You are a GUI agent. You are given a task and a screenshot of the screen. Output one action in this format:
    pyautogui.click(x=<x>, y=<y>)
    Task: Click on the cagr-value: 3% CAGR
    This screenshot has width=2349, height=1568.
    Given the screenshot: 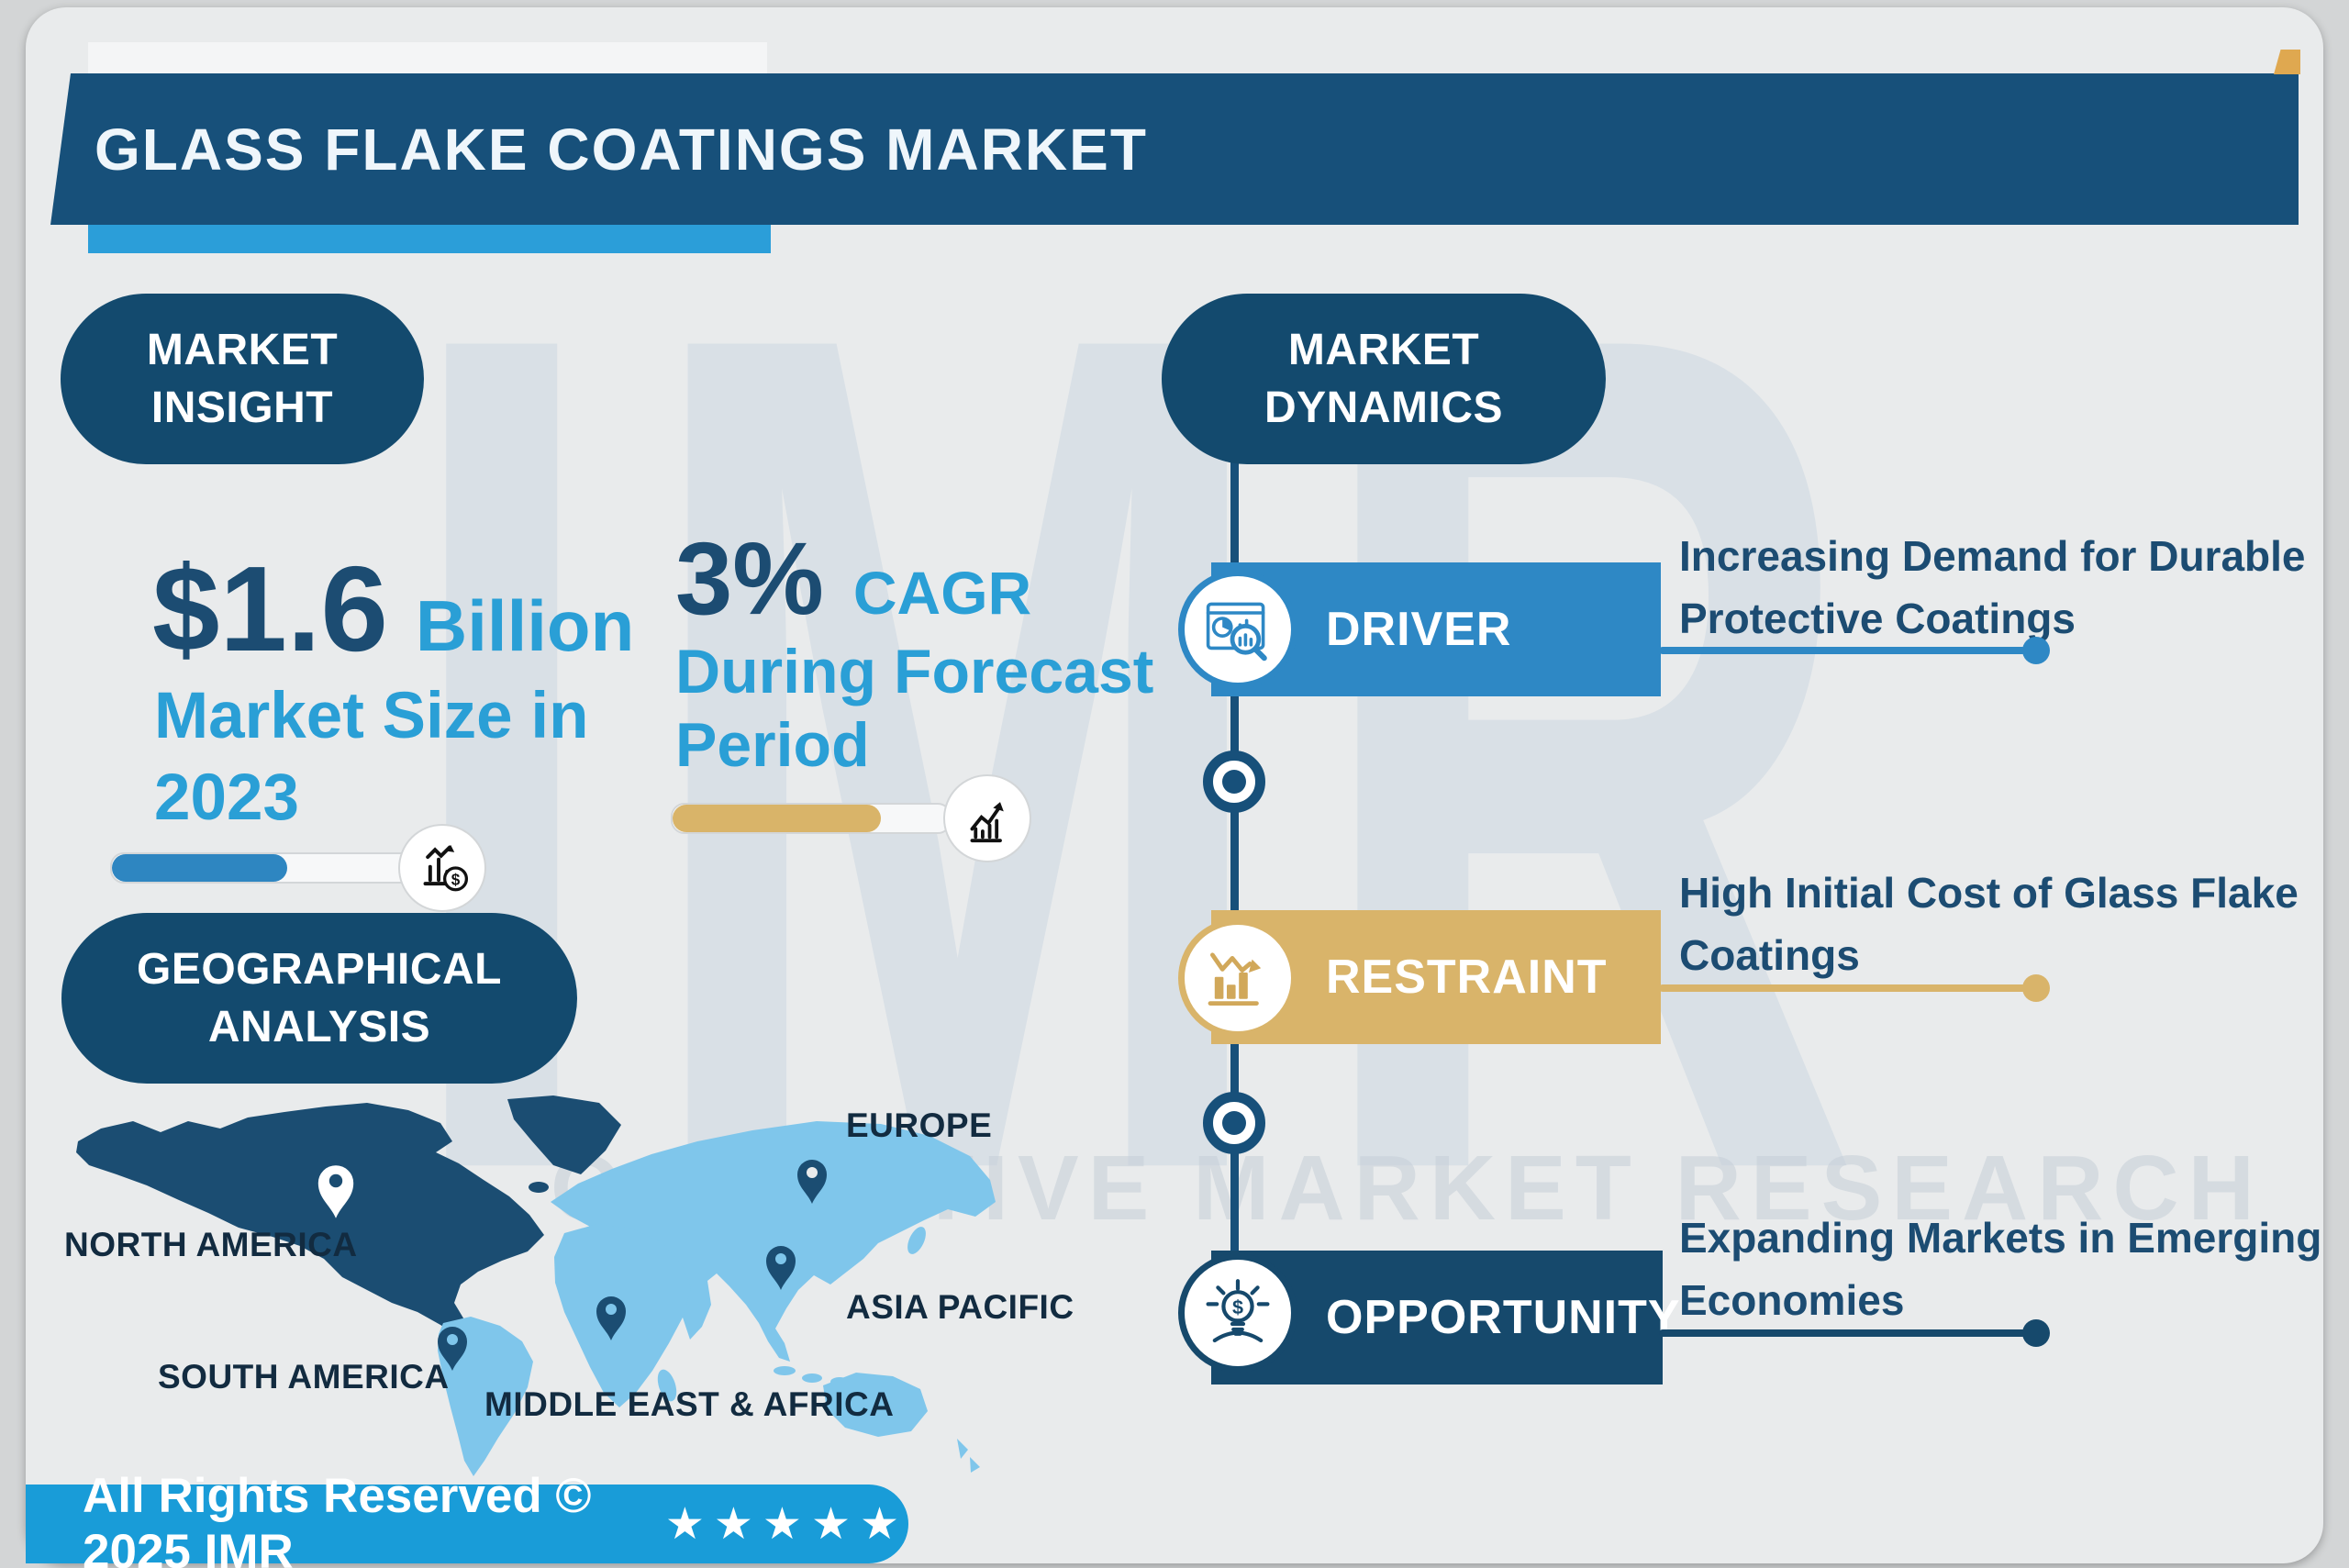 What is the action you would take?
    pyautogui.click(x=853, y=578)
    